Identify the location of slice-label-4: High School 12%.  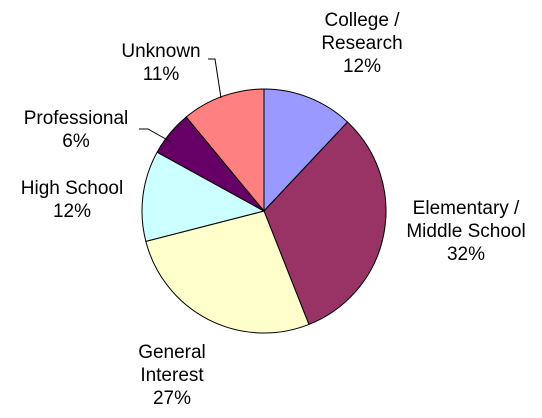
(72, 200).